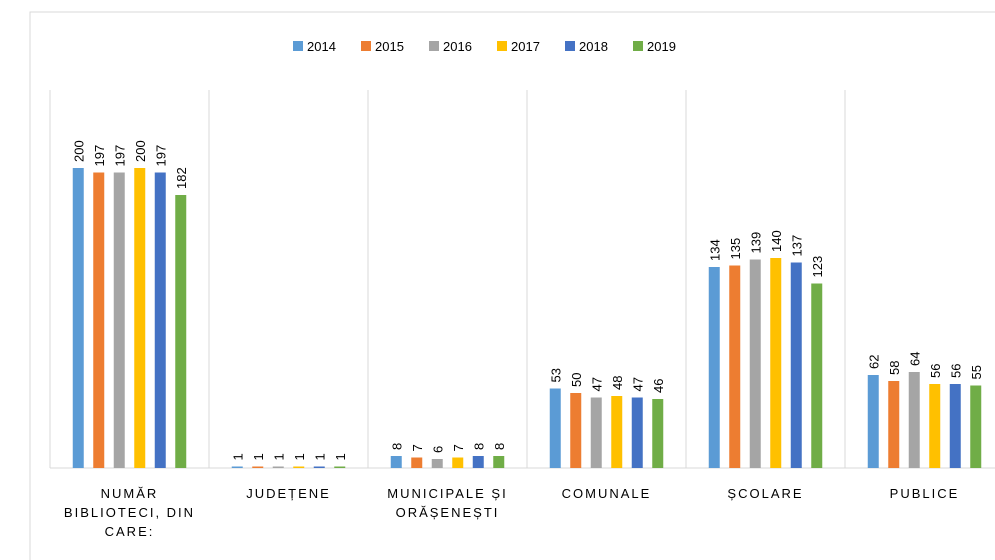 The height and width of the screenshot is (560, 995). I want to click on legend-label: 2016, so click(457, 46).